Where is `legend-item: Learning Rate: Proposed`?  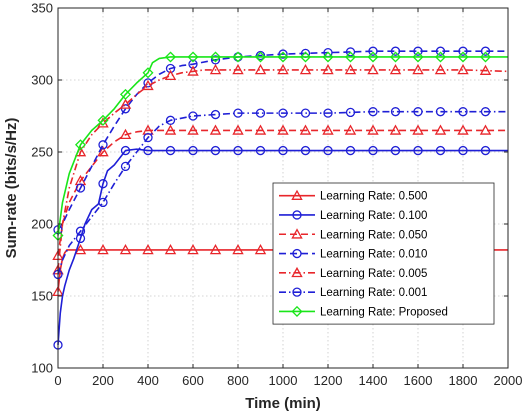
legend-item: Learning Rate: Proposed is located at coordinates (363, 311).